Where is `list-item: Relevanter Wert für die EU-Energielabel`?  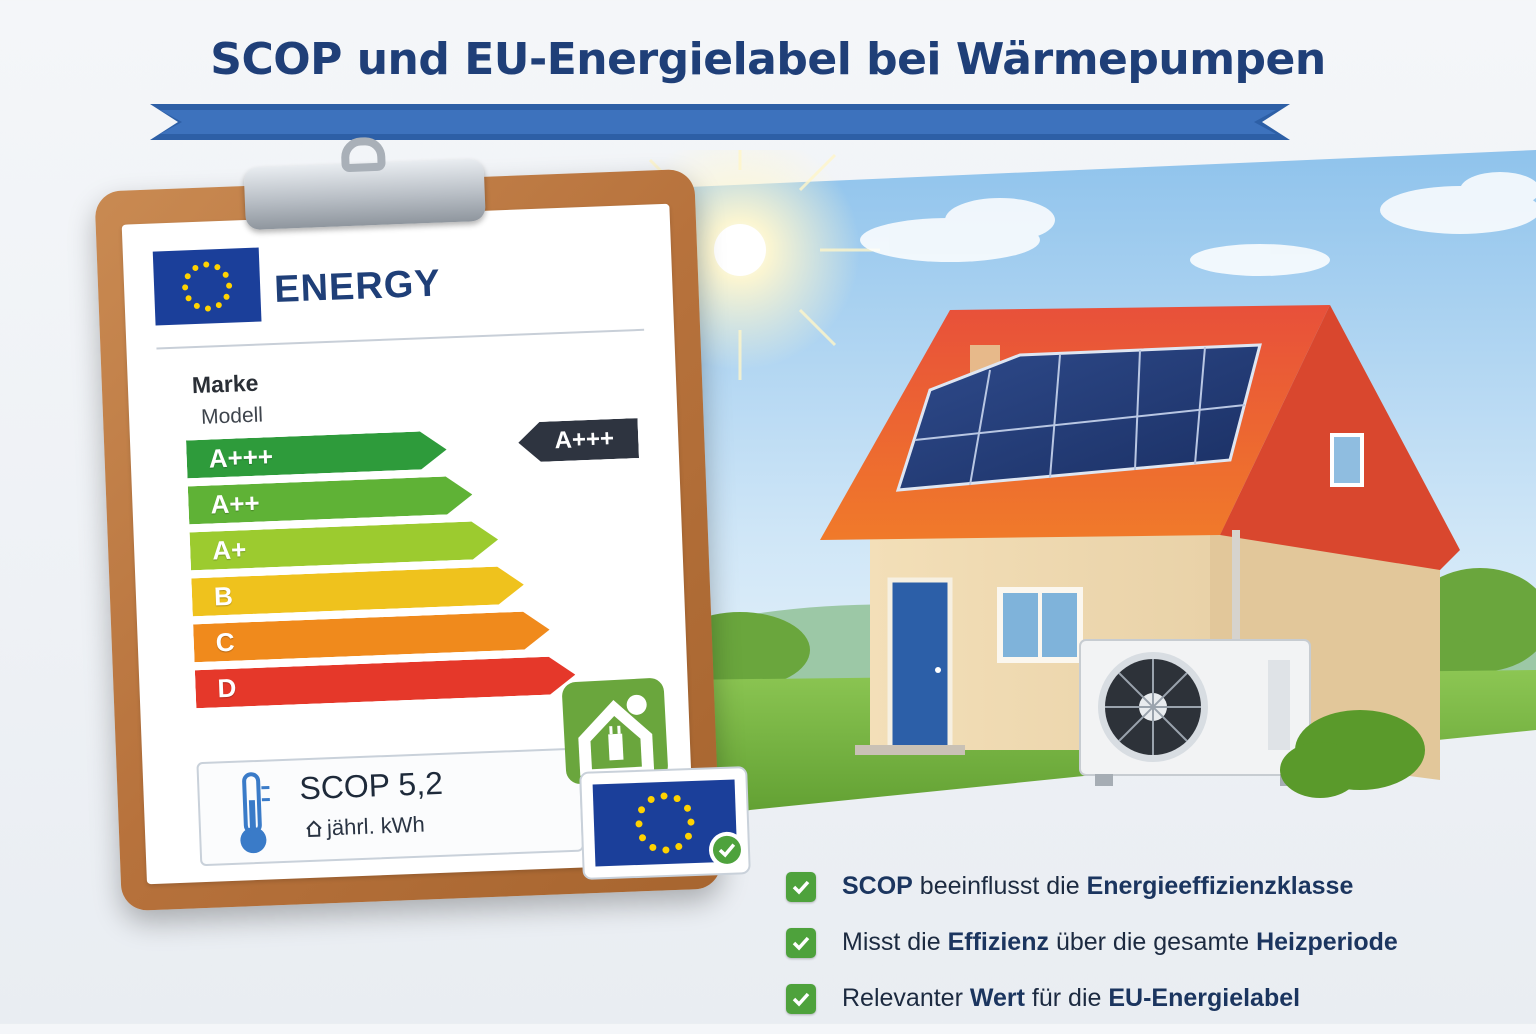
list-item: Relevanter Wert für die EU-Energielabel is located at coordinates (1156, 1004).